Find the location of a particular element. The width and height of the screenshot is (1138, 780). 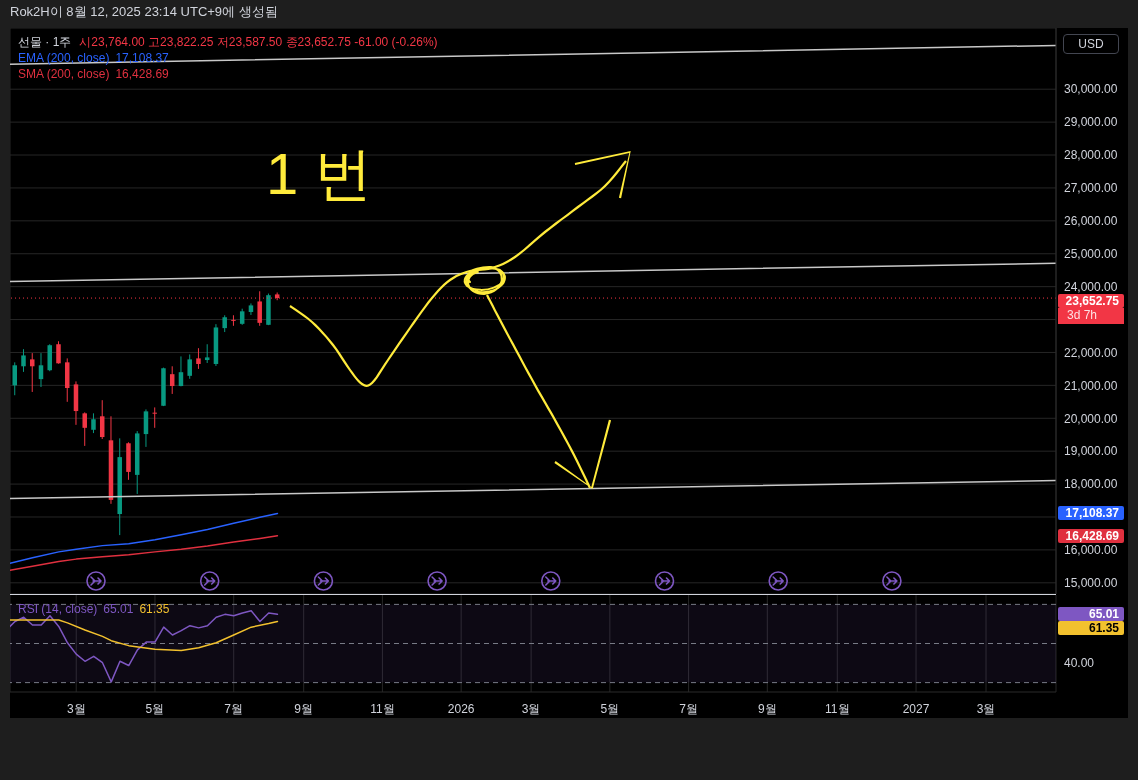

annotation: 61.35 is located at coordinates (154, 609).